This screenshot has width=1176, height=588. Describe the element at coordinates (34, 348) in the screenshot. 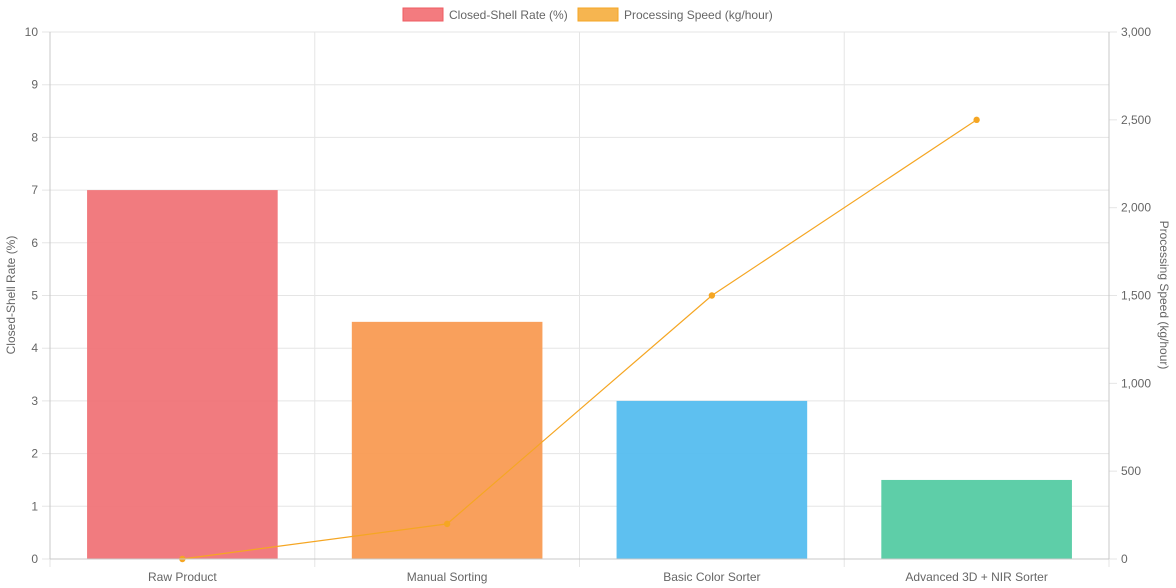

I see `y-left-tick-label: 4` at that location.